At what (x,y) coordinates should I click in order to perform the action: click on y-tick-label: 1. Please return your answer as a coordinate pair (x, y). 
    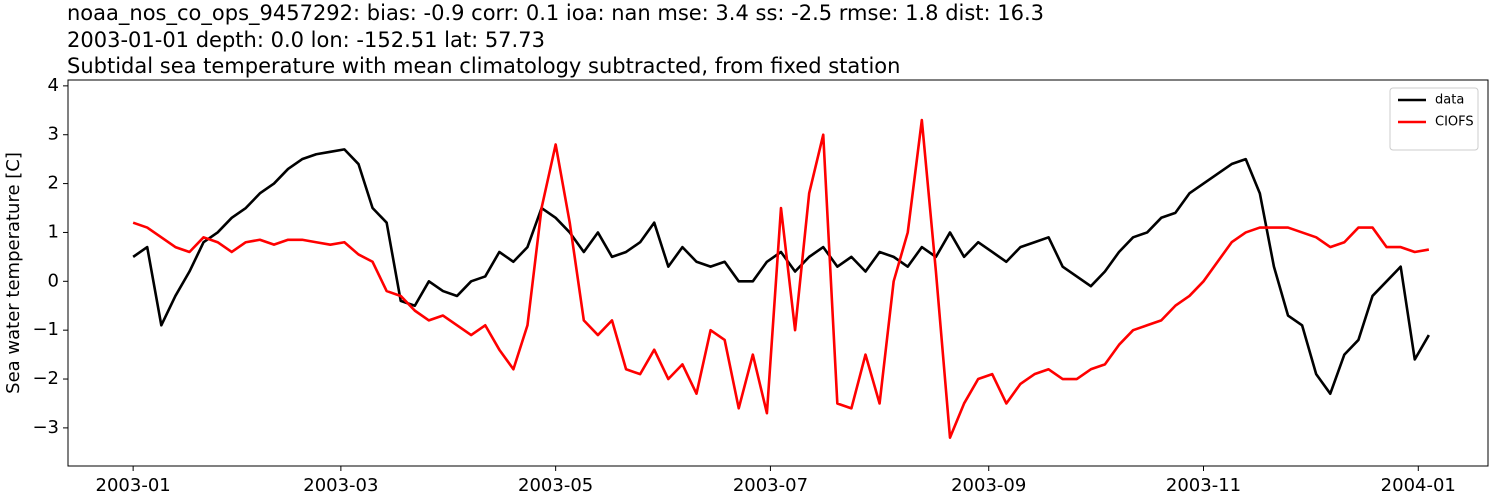
    Looking at the image, I should click on (53, 231).